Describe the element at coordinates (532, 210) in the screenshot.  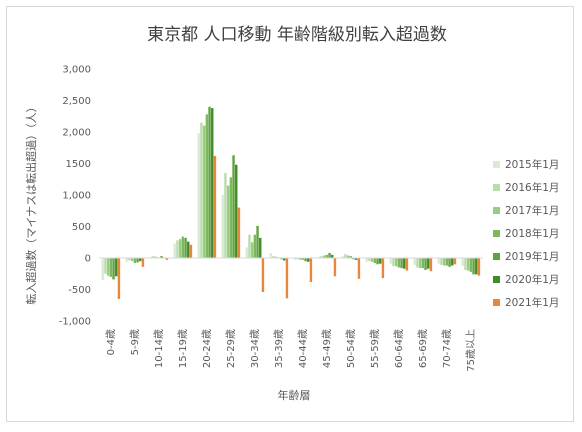
I see `legend-label: 2017年1月` at that location.